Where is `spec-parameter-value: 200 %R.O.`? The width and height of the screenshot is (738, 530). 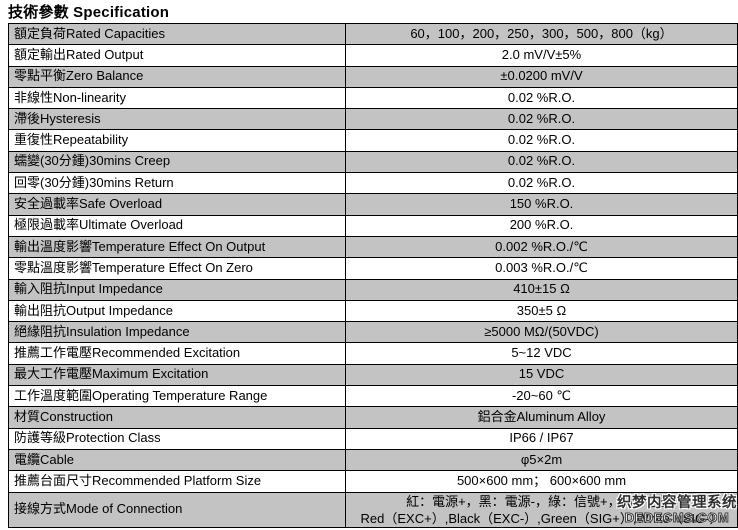
spec-parameter-value: 200 %R.O. is located at coordinates (541, 225).